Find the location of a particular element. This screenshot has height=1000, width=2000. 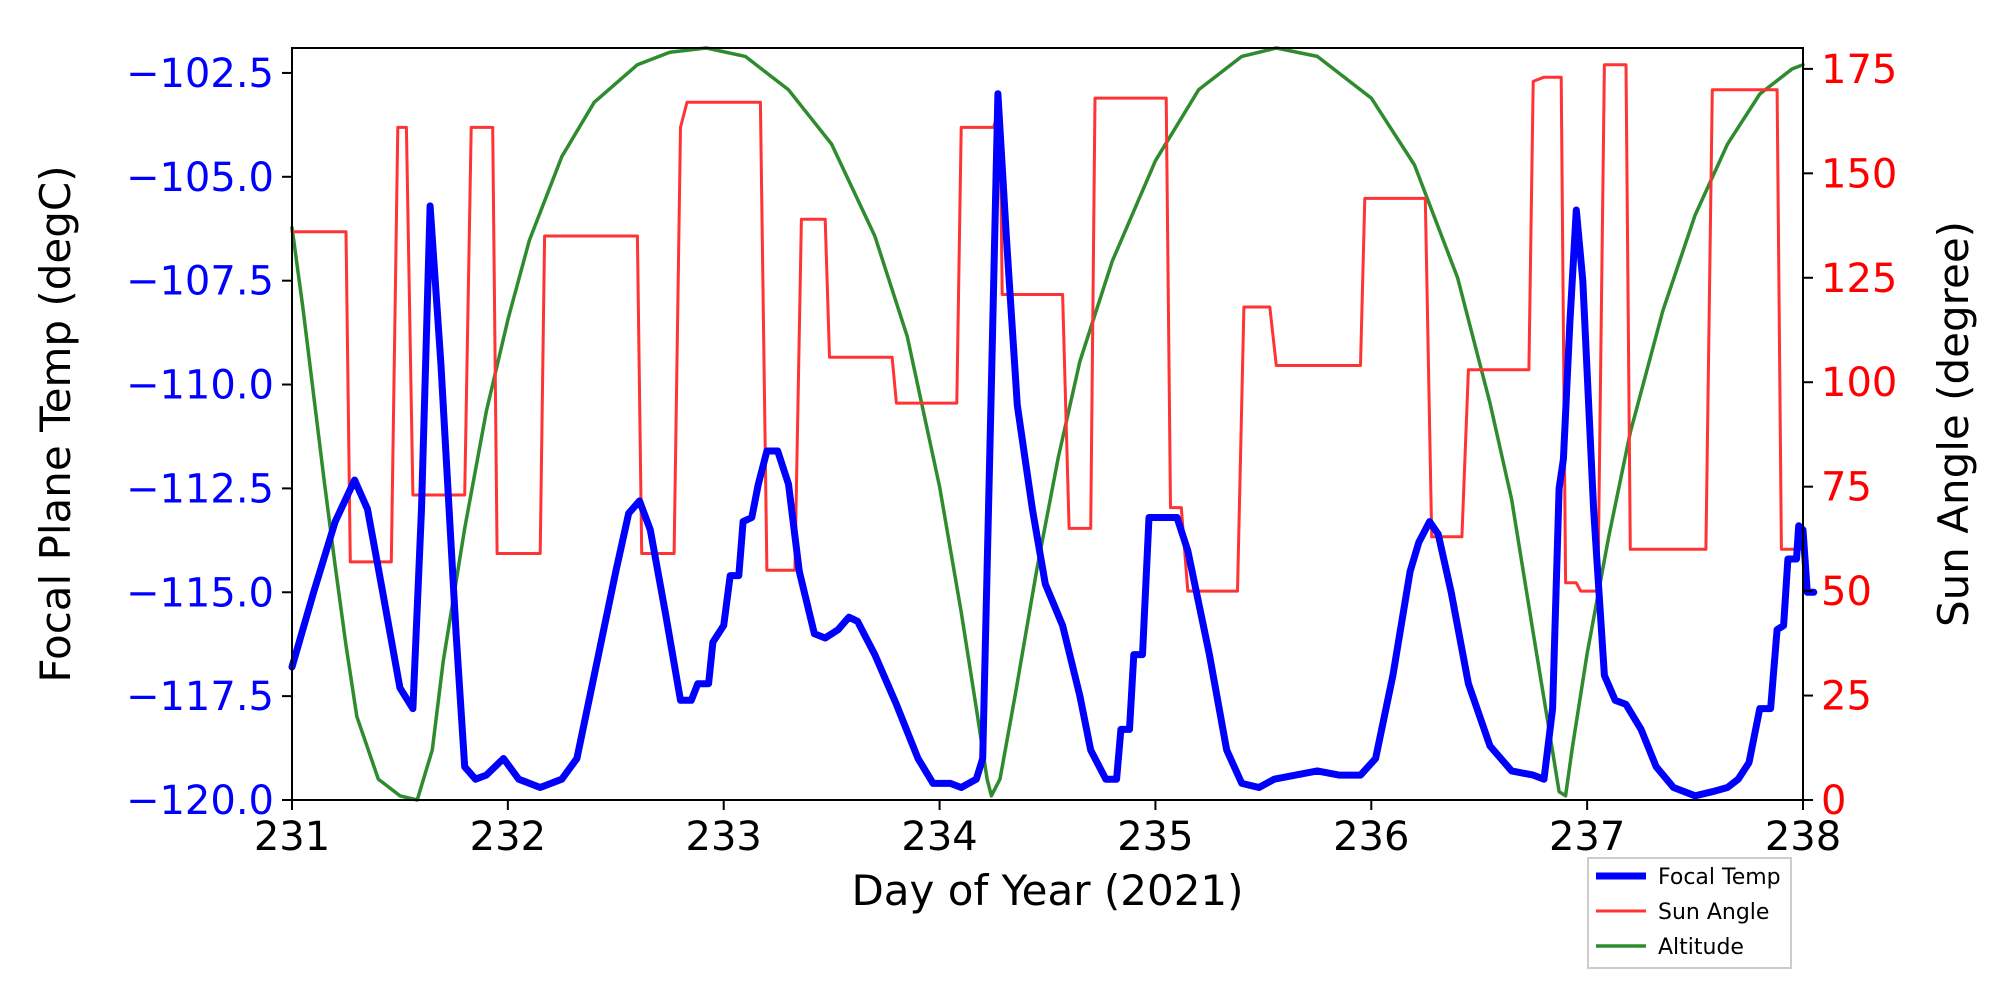

y-right-tick-label: 75 is located at coordinates (1846, 488).